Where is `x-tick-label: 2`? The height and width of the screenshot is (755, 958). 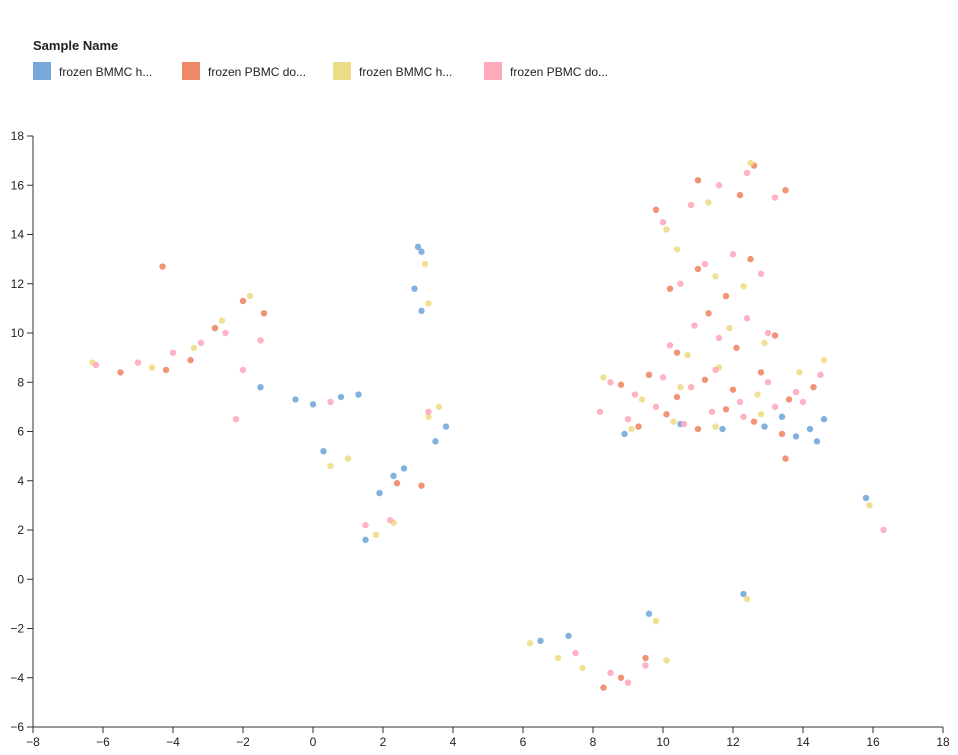 x-tick-label: 2 is located at coordinates (383, 742).